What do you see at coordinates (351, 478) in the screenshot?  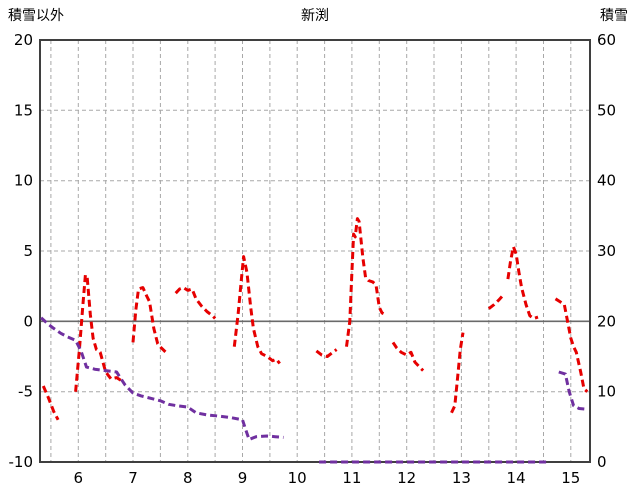 I see `svg-text: 11` at bounding box center [351, 478].